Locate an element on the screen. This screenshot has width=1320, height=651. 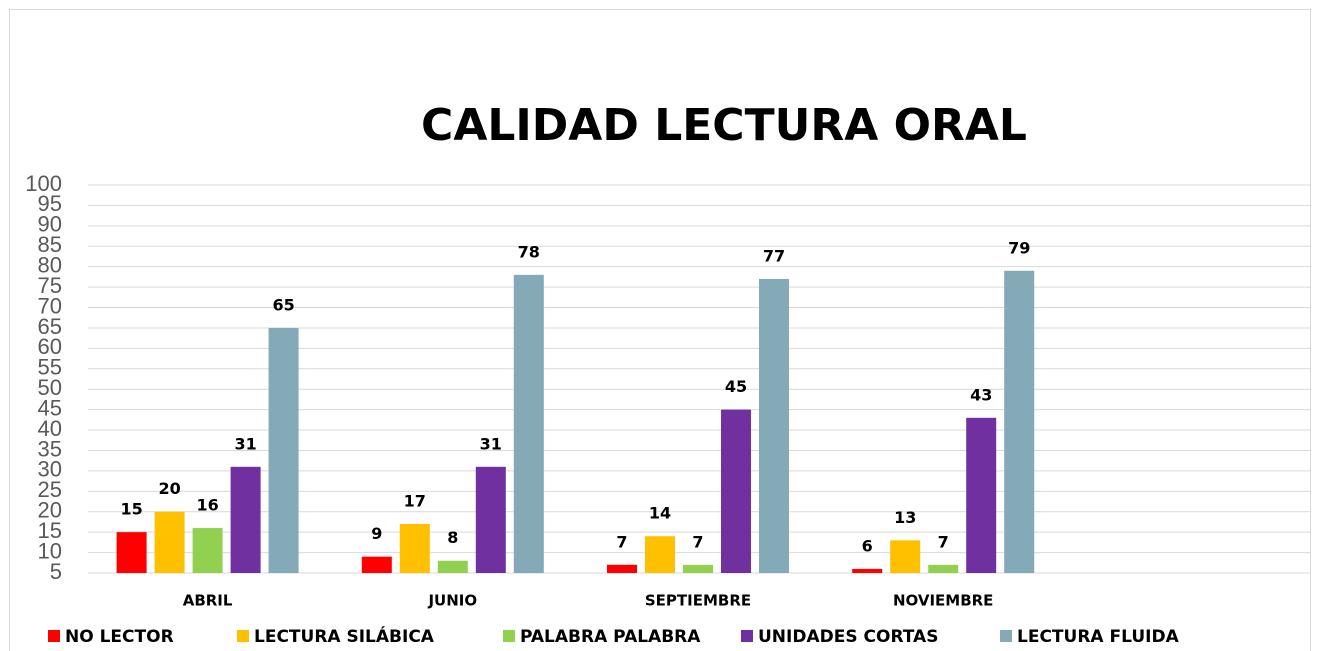
legend-label: LECTURA FLUIDA is located at coordinates (1098, 637).